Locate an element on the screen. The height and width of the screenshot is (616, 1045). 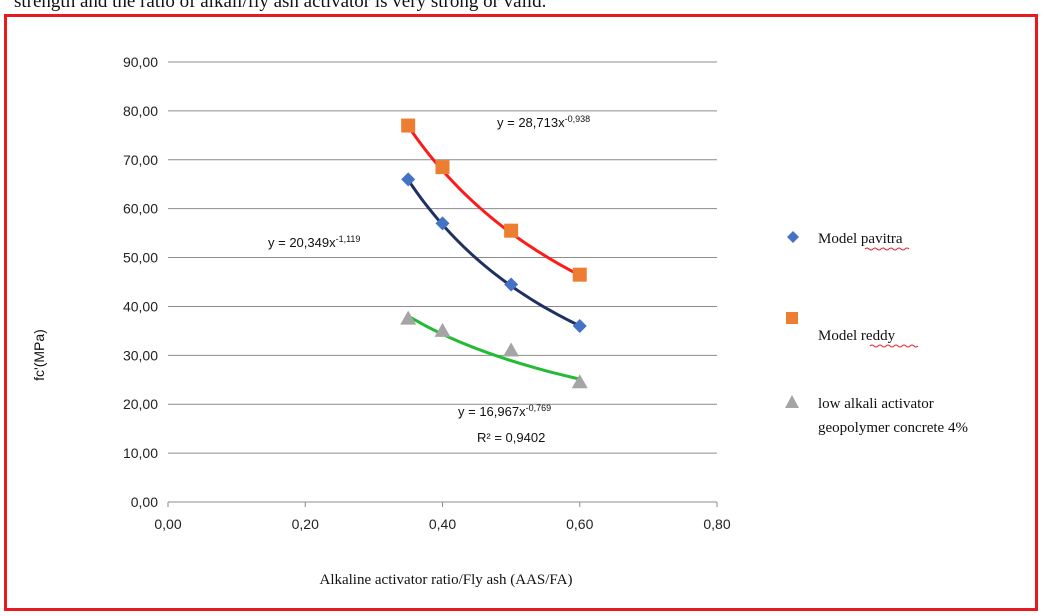
legend-label-low-alkali-line1: low alkali activator is located at coordinates (876, 404).